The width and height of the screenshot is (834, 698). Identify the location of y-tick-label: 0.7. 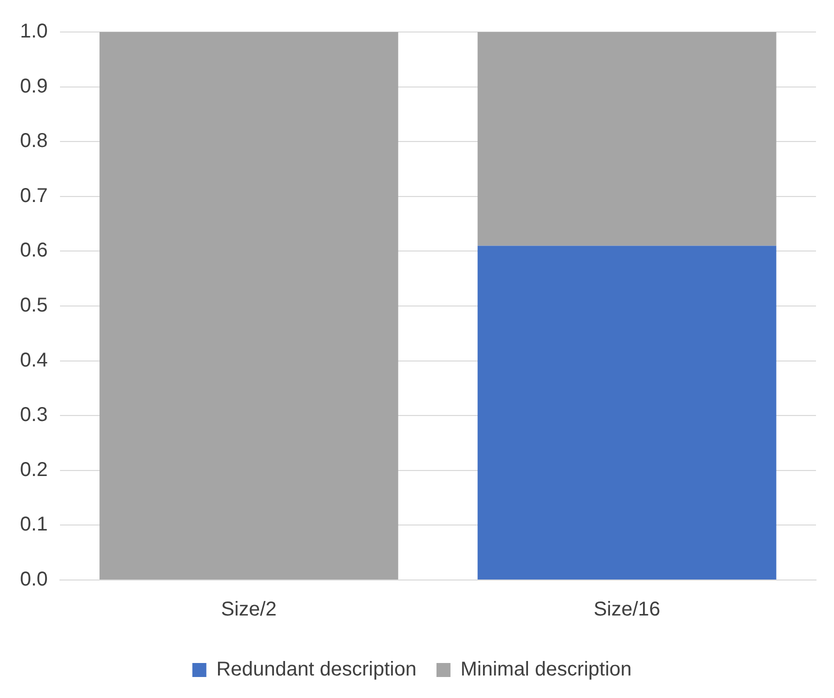
(34, 195).